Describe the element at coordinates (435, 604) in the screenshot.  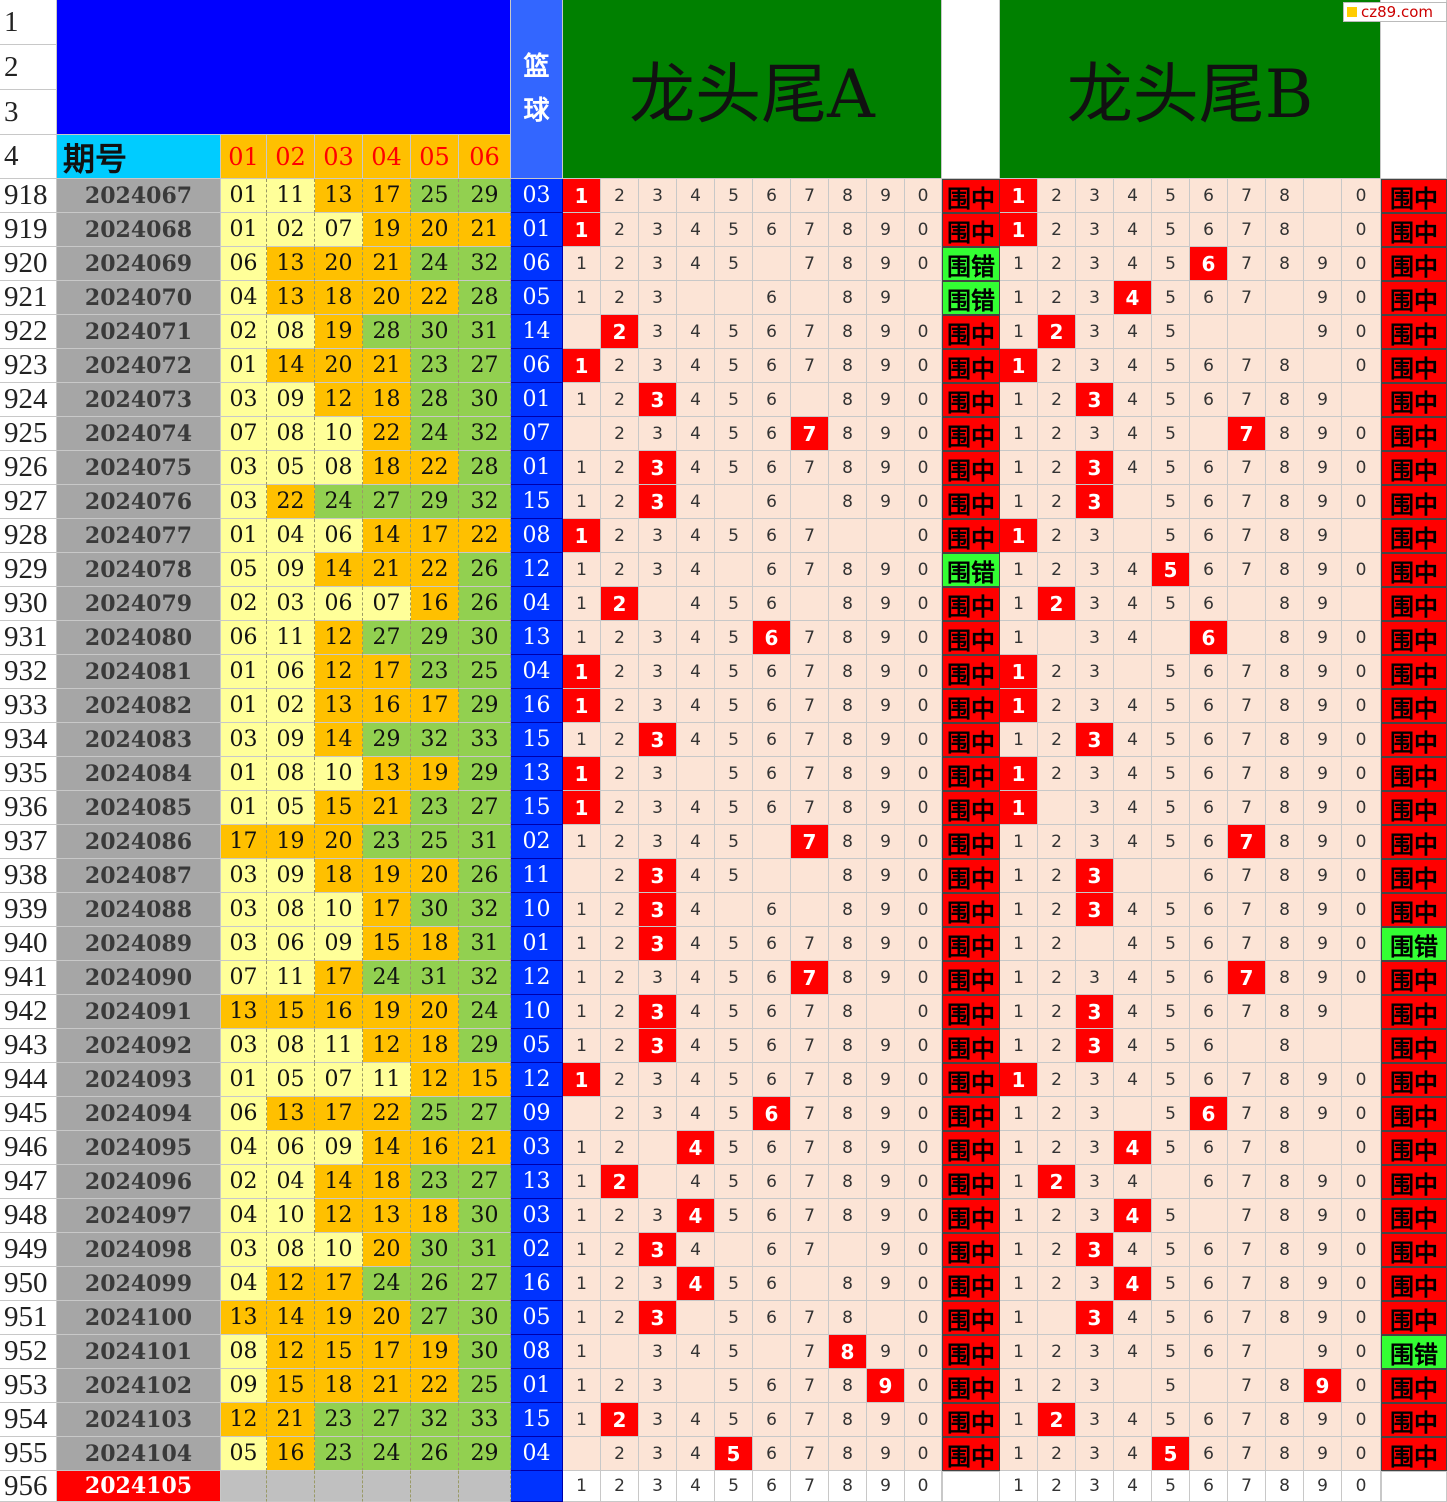
I see `red-ball-cell: 16` at that location.